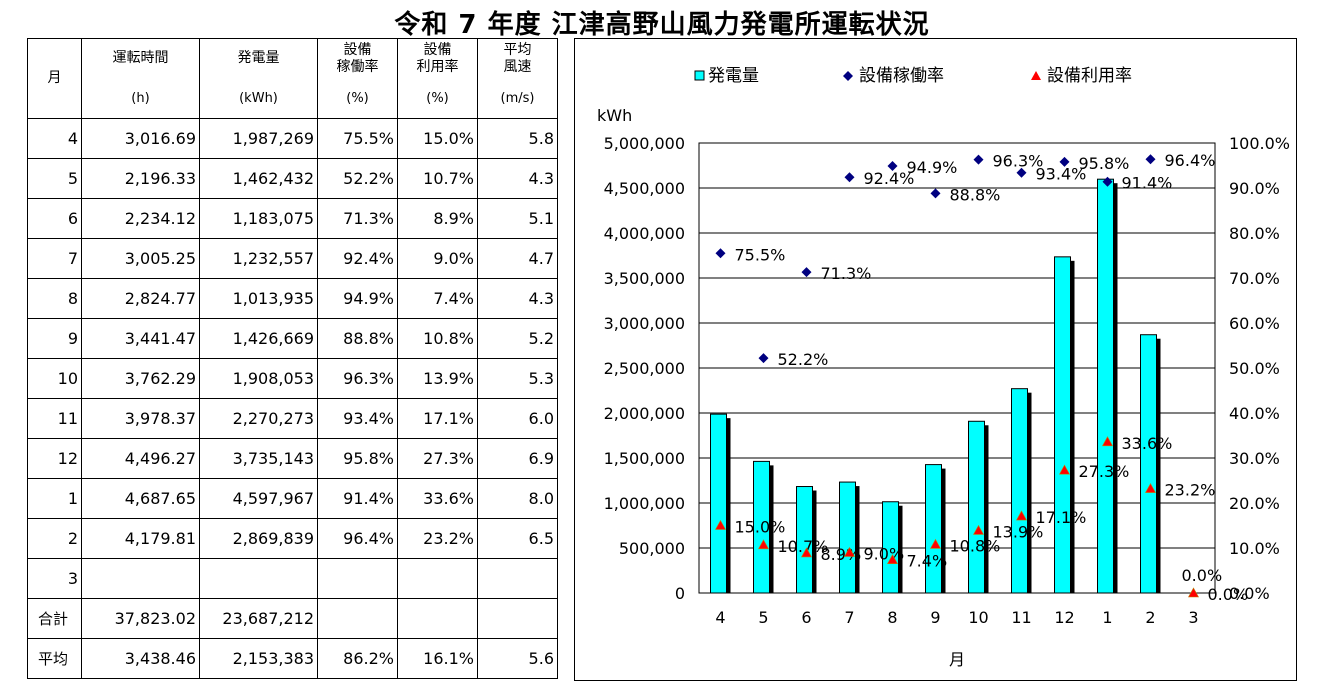 The height and width of the screenshot is (691, 1324). Describe the element at coordinates (357, 98) in the screenshot. I see `unit-availability: (%)` at that location.